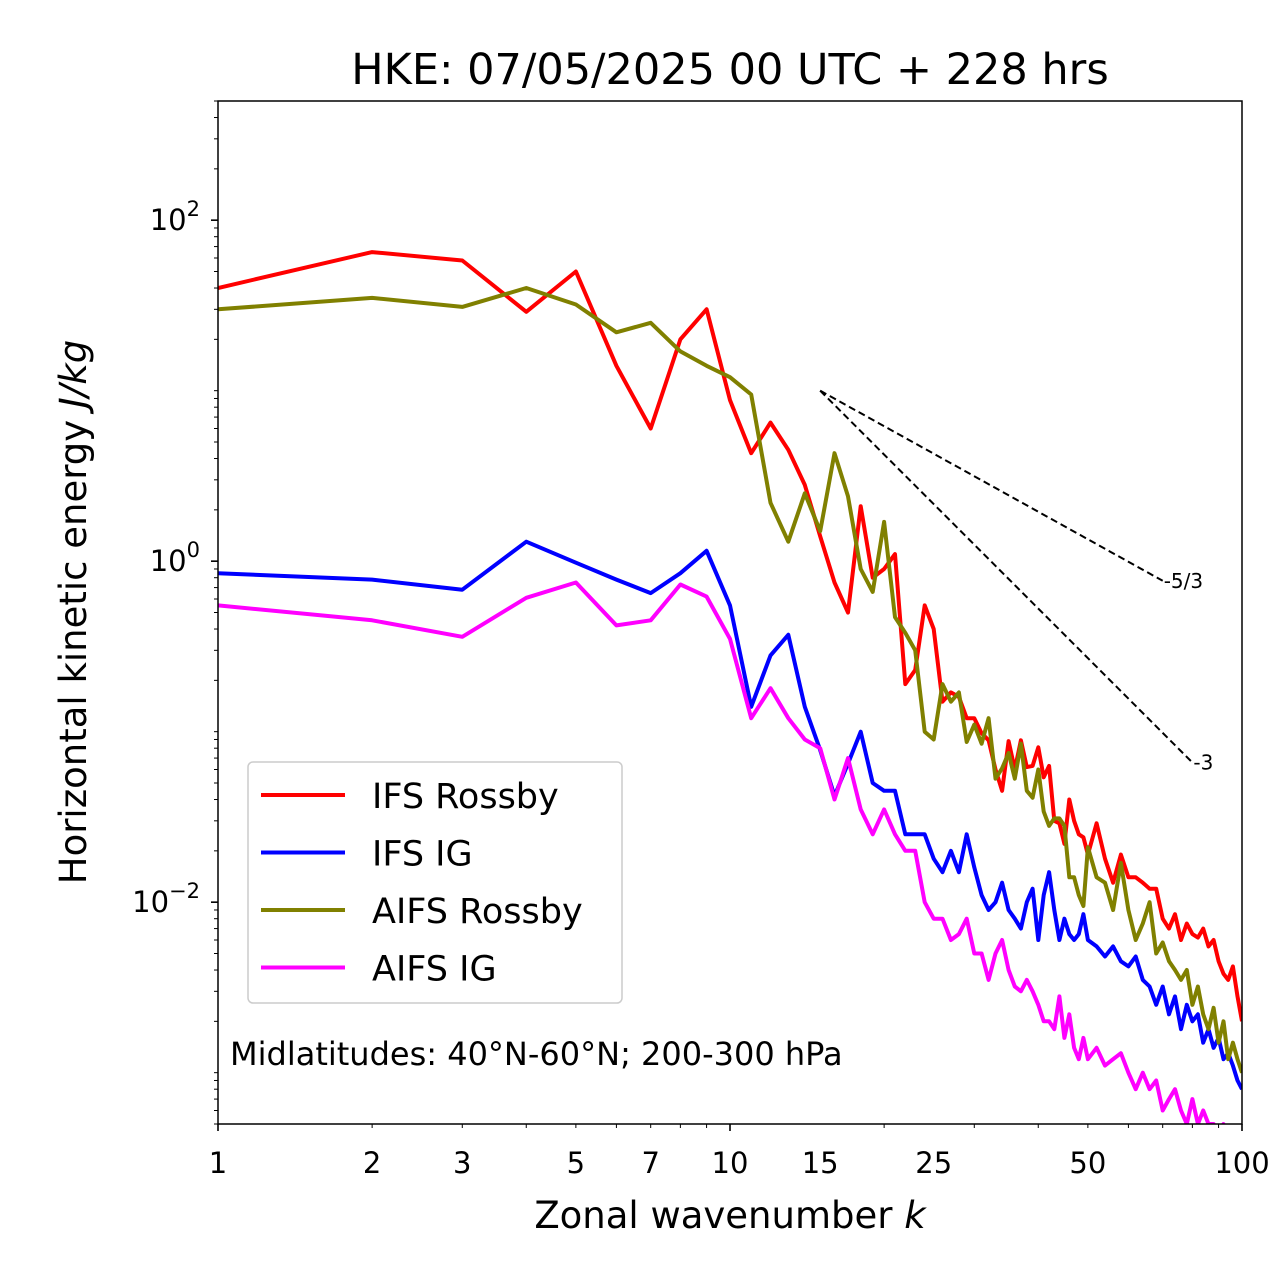  What do you see at coordinates (933, 1163) in the screenshot?
I see `x-tick-label-7: 25` at bounding box center [933, 1163].